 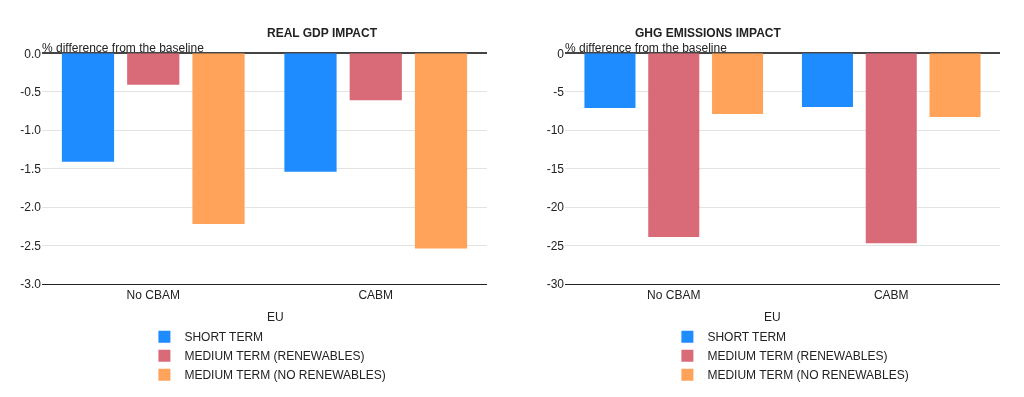 I want to click on y-tick-label: -10, so click(x=555, y=130).